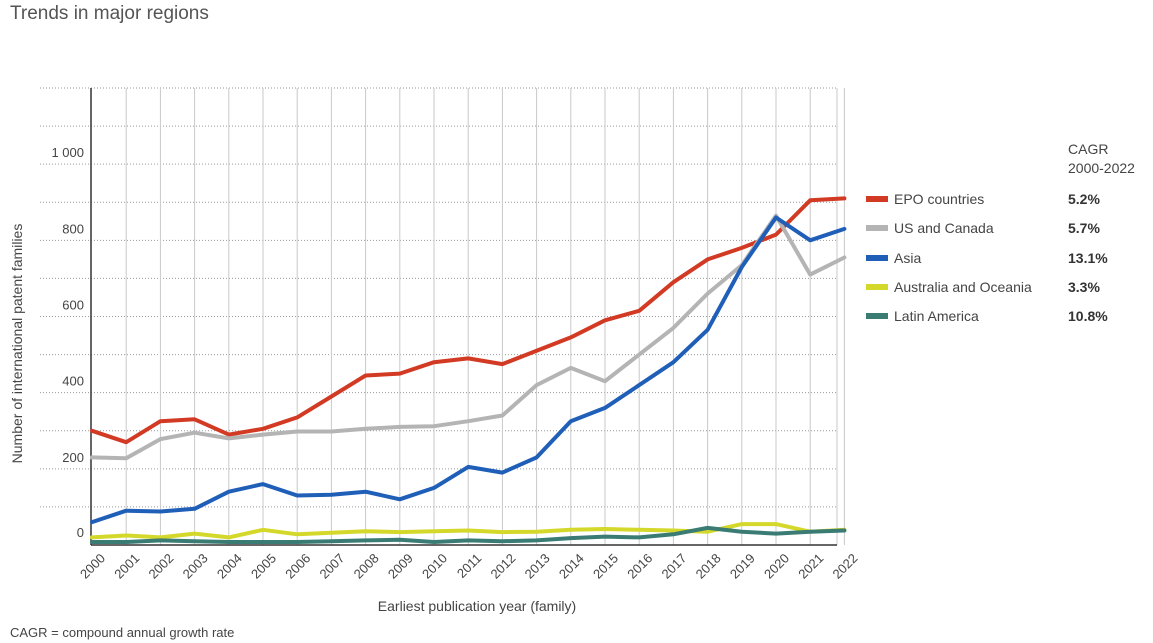 This screenshot has width=1153, height=643. I want to click on legend-label: EPO countries, so click(939, 199).